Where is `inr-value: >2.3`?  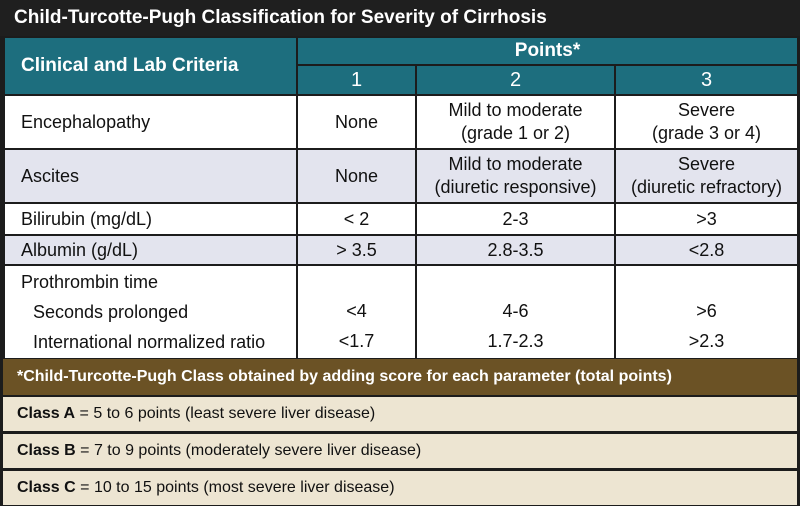 inr-value: >2.3 is located at coordinates (706, 341).